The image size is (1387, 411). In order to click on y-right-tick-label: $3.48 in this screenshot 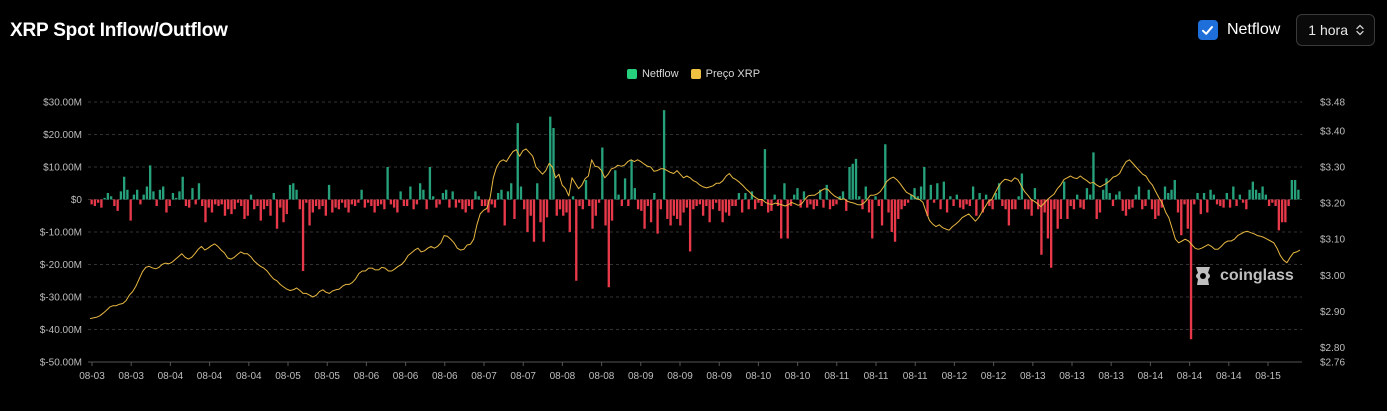, I will do `click(1332, 103)`.